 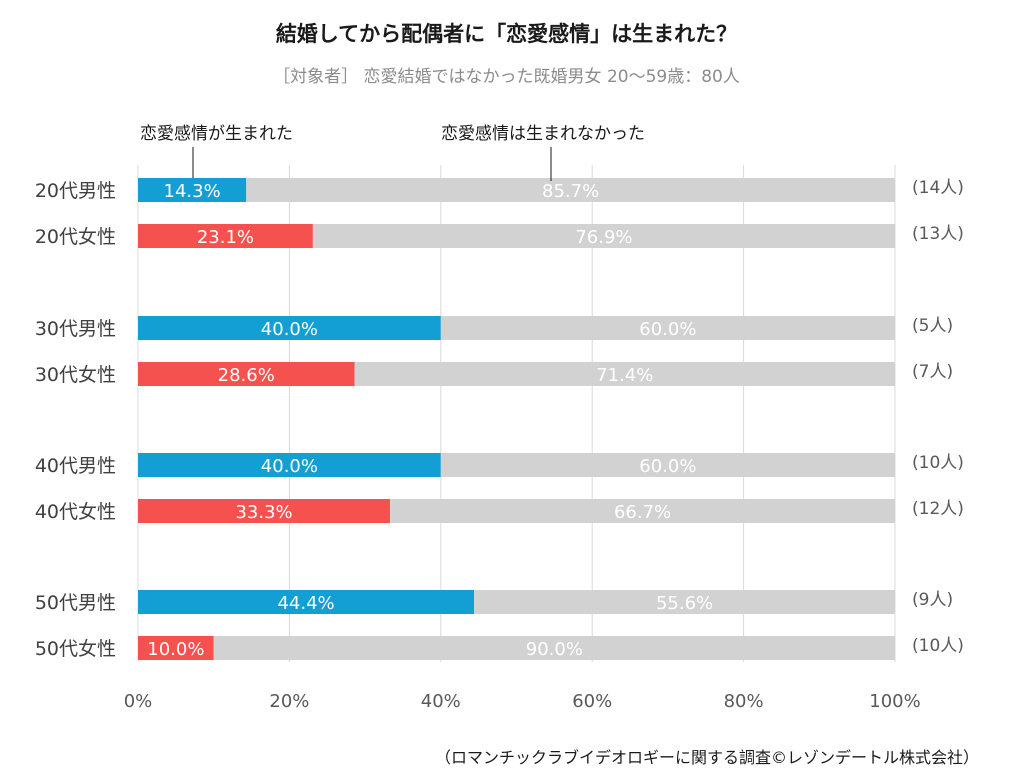 I want to click on data-label-no: 85.7%, so click(x=570, y=191).